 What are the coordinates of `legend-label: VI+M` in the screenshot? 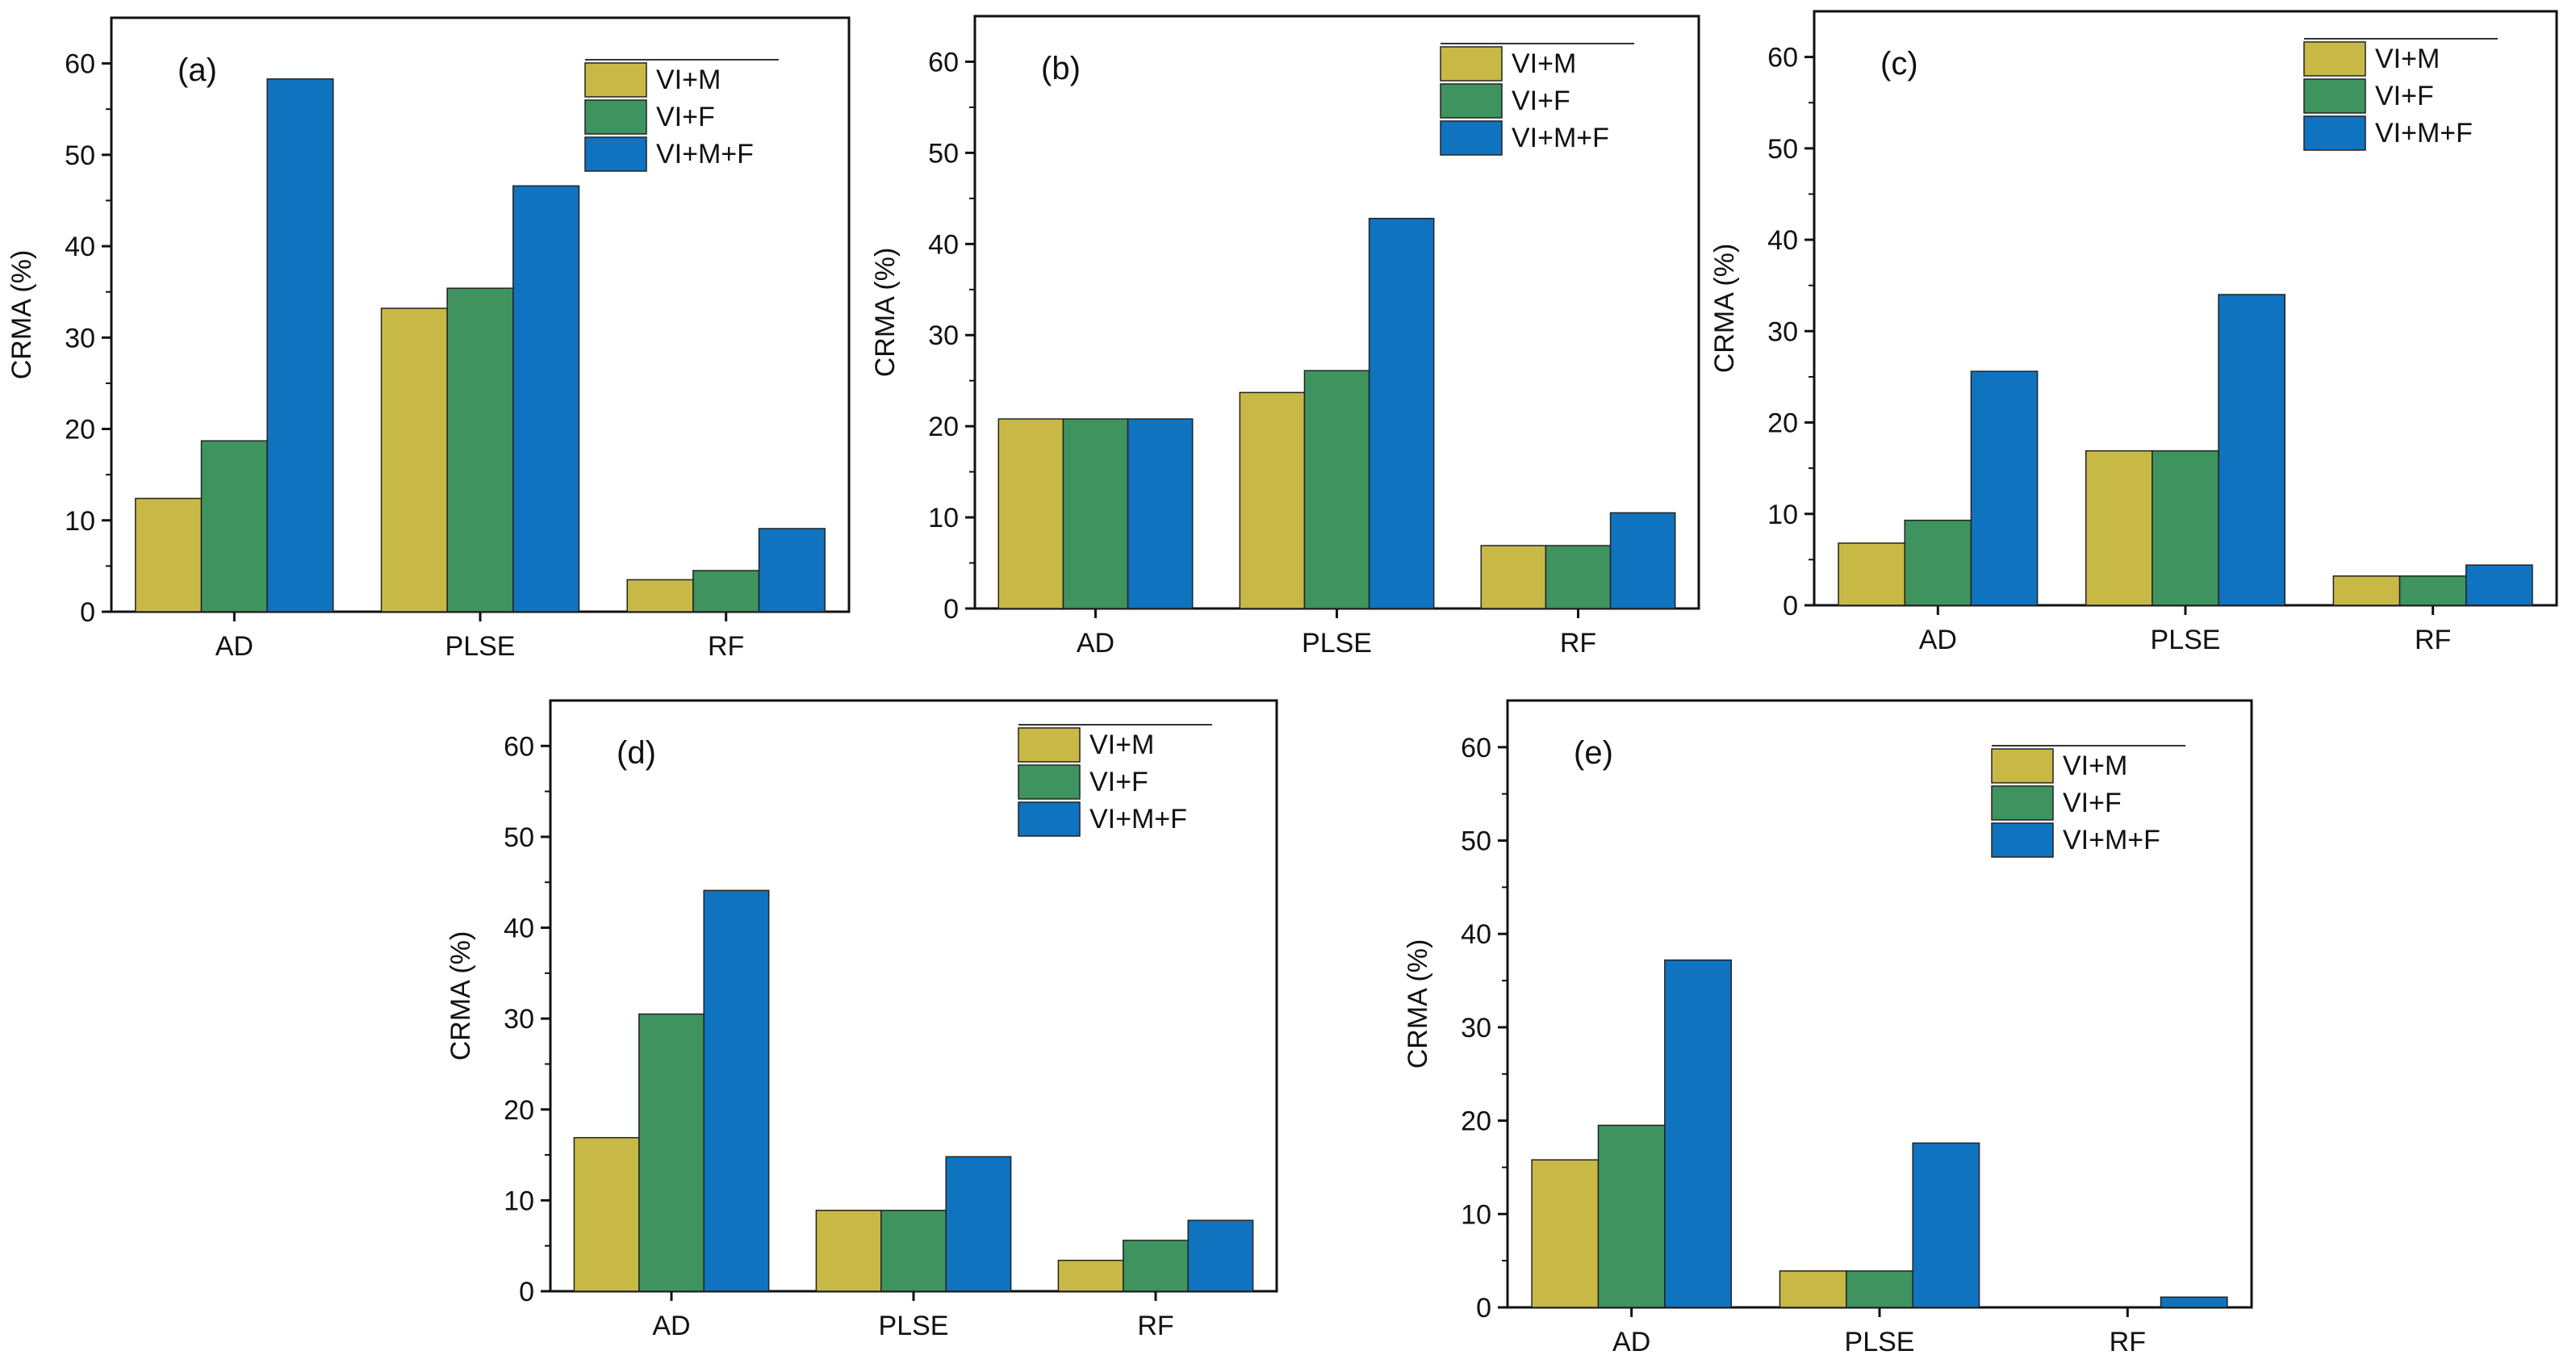 It's located at (2407, 59).